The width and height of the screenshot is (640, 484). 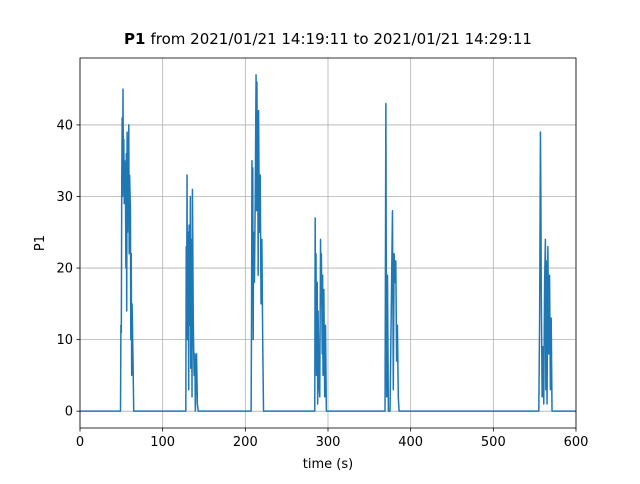 What do you see at coordinates (40, 243) in the screenshot?
I see `y-axis-label: P1` at bounding box center [40, 243].